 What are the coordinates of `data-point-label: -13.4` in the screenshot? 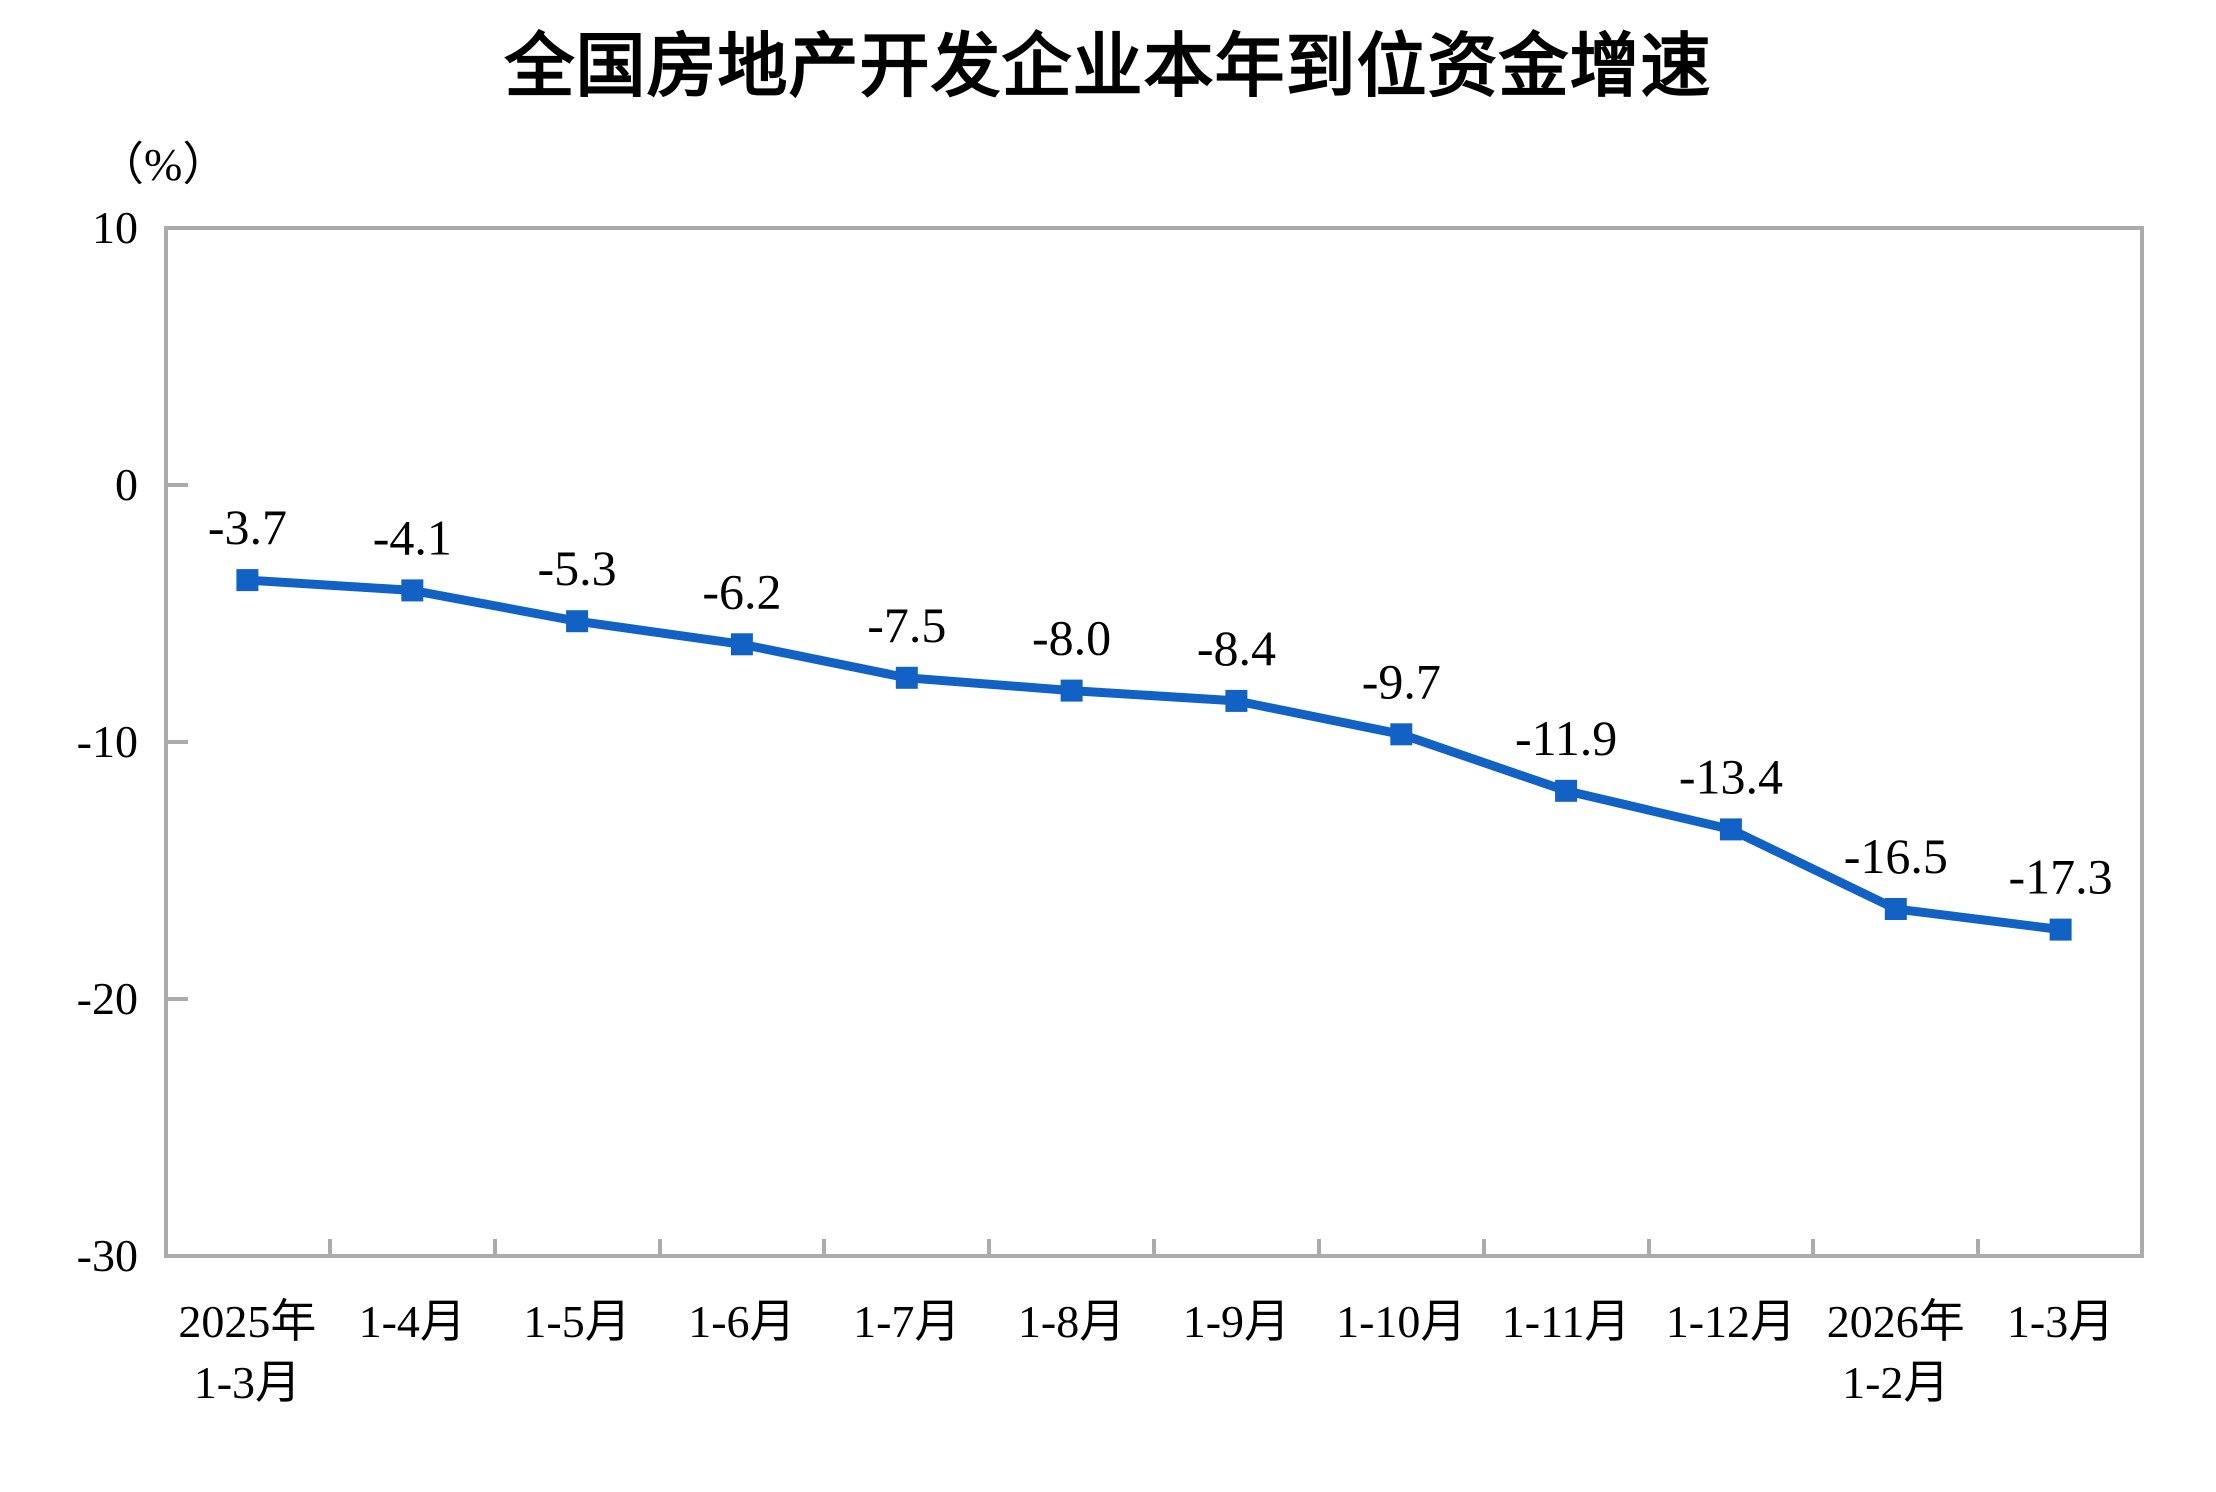 It's located at (1731, 776).